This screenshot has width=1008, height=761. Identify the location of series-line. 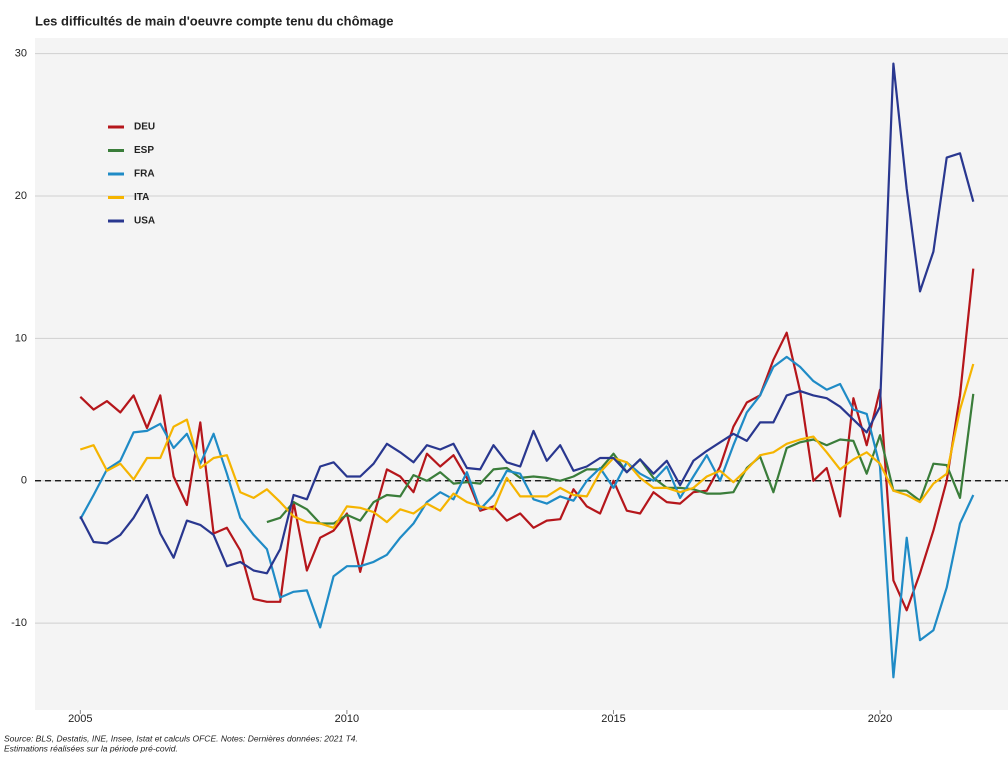
(620, 459).